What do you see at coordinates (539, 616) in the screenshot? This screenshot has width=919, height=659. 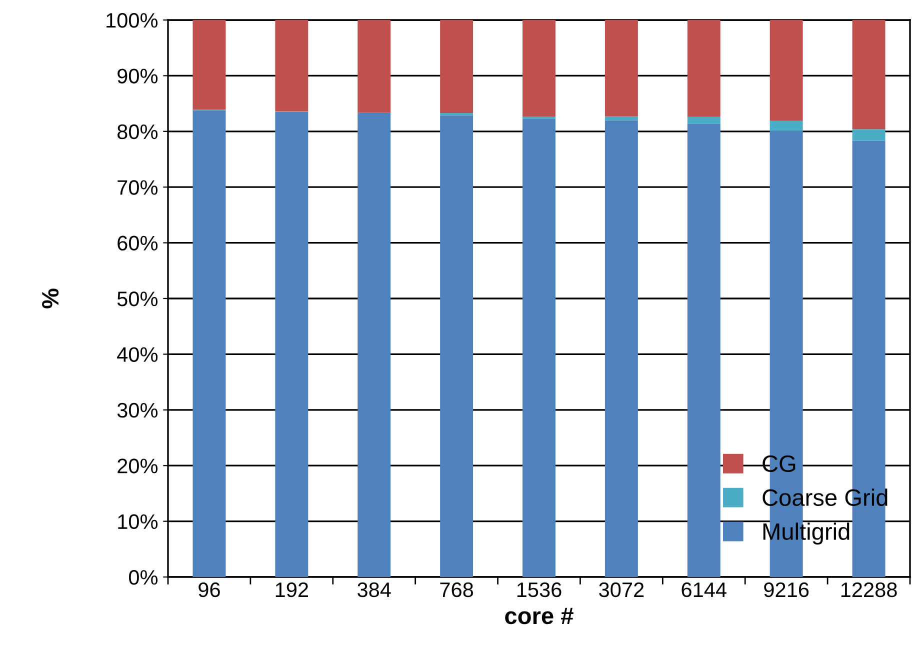 I see `x-axis-title: core #` at bounding box center [539, 616].